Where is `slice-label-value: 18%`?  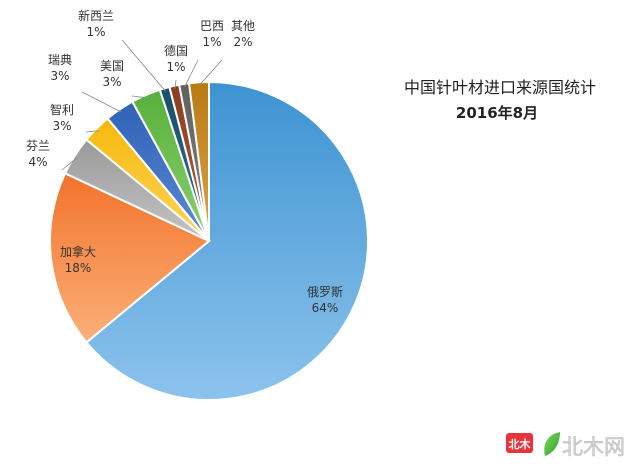 slice-label-value: 18% is located at coordinates (78, 268).